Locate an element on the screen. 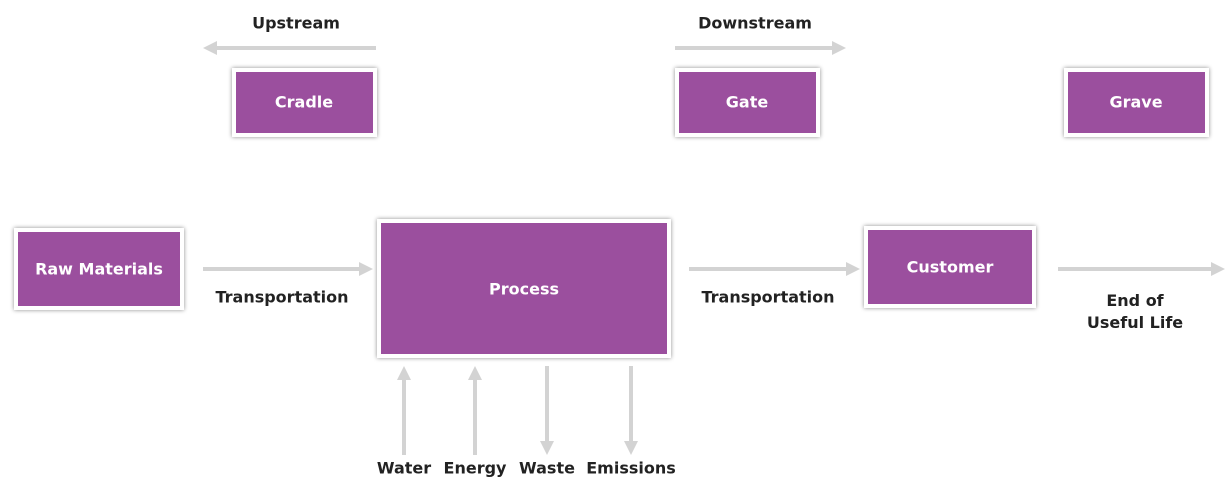 The width and height of the screenshot is (1225, 483). edge-label-box: End of Useful Life is located at coordinates (1135, 311).